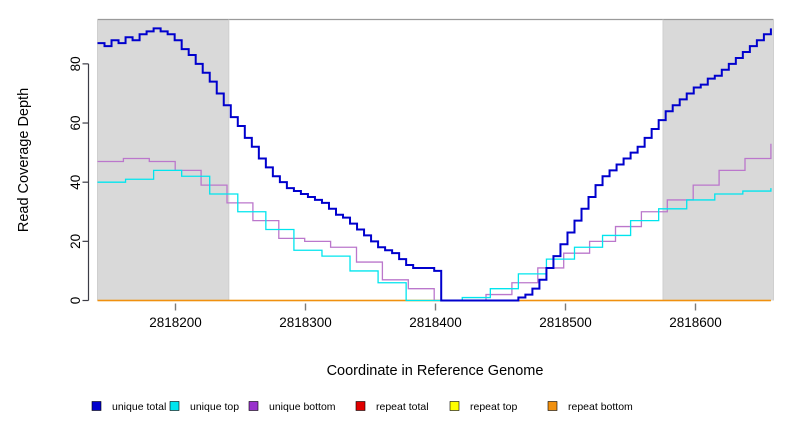 This screenshot has width=792, height=432. What do you see at coordinates (75, 182) in the screenshot?
I see `y-tick-label: 40` at bounding box center [75, 182].